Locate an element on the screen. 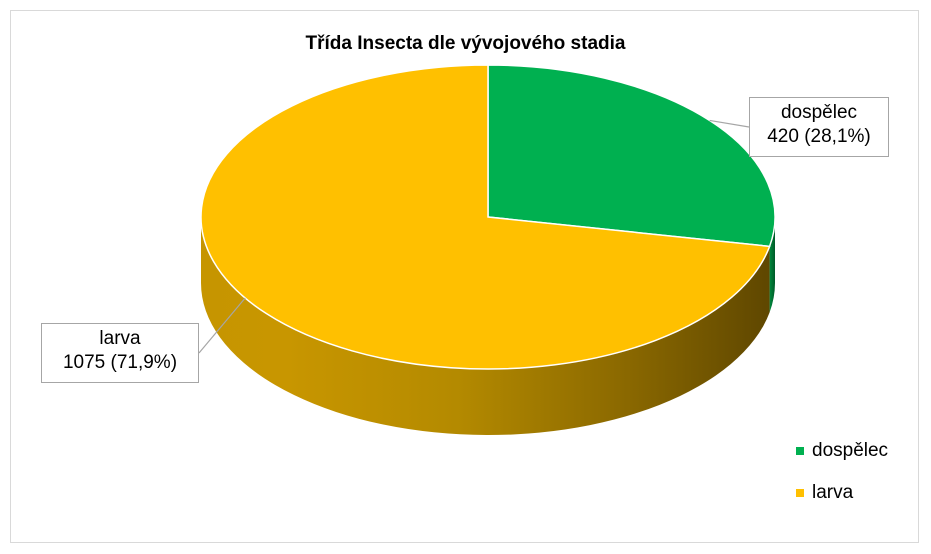  data-label-dospelec: dospělec 420 (28,1%) is located at coordinates (819, 127).